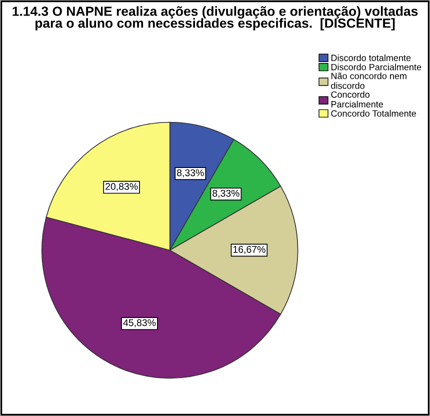 The height and width of the screenshot is (416, 430). What do you see at coordinates (139, 323) in the screenshot?
I see `data-label: 45,83%` at bounding box center [139, 323].